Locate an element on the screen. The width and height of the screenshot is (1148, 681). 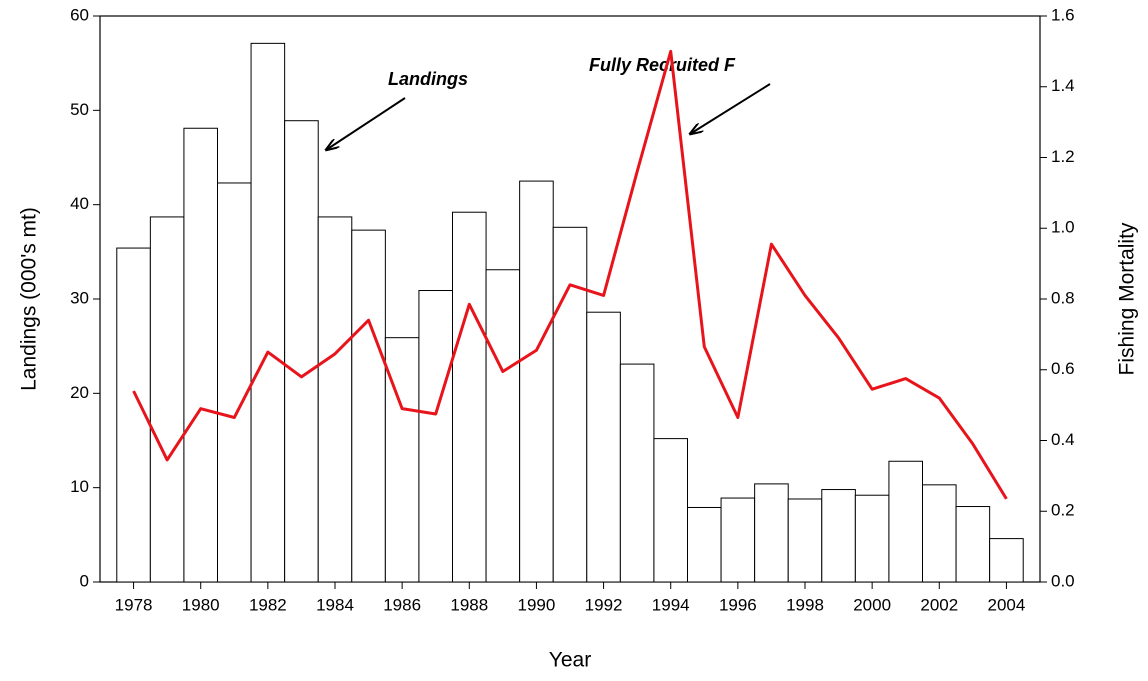
x-tick-label: 1998 is located at coordinates (805, 604).